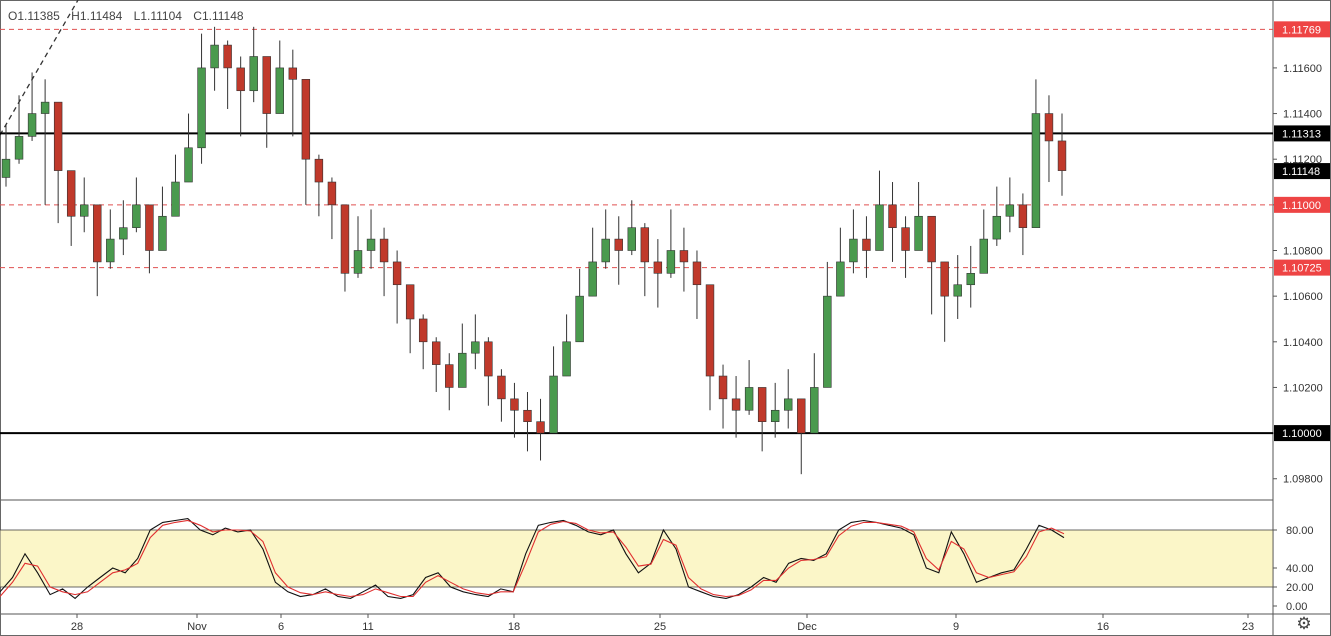  What do you see at coordinates (1302, 434) in the screenshot?
I see `key-level-tag-label: 1.10000` at bounding box center [1302, 434].